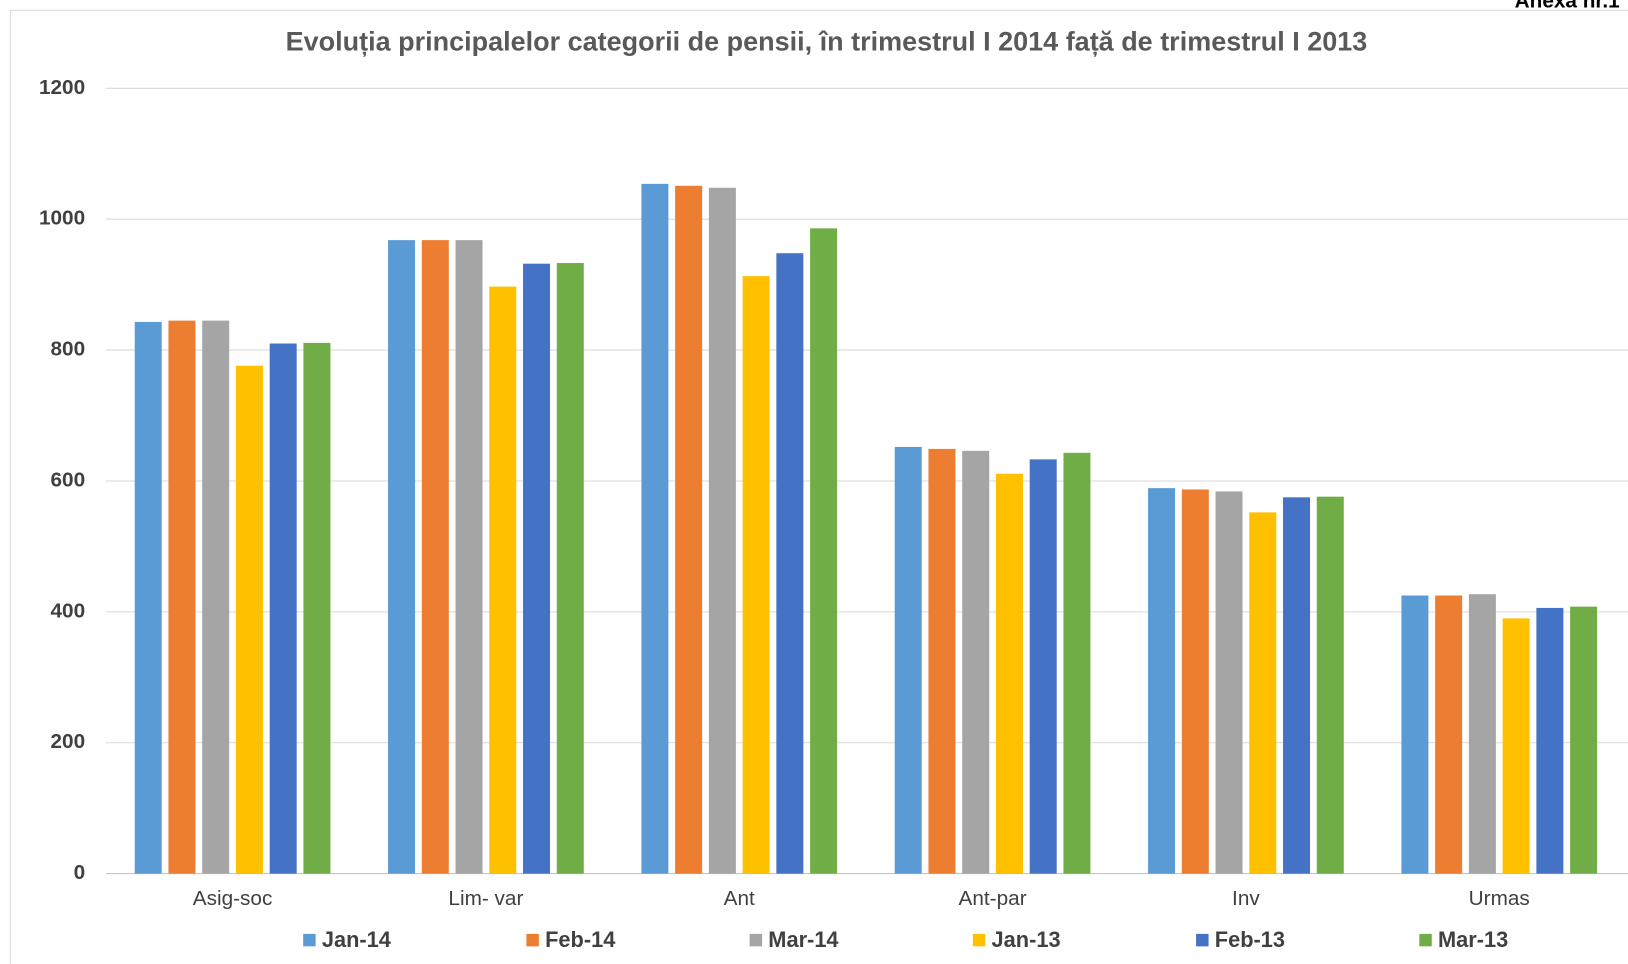 The height and width of the screenshot is (964, 1628). I want to click on legend-label: Feb-14, so click(580, 939).